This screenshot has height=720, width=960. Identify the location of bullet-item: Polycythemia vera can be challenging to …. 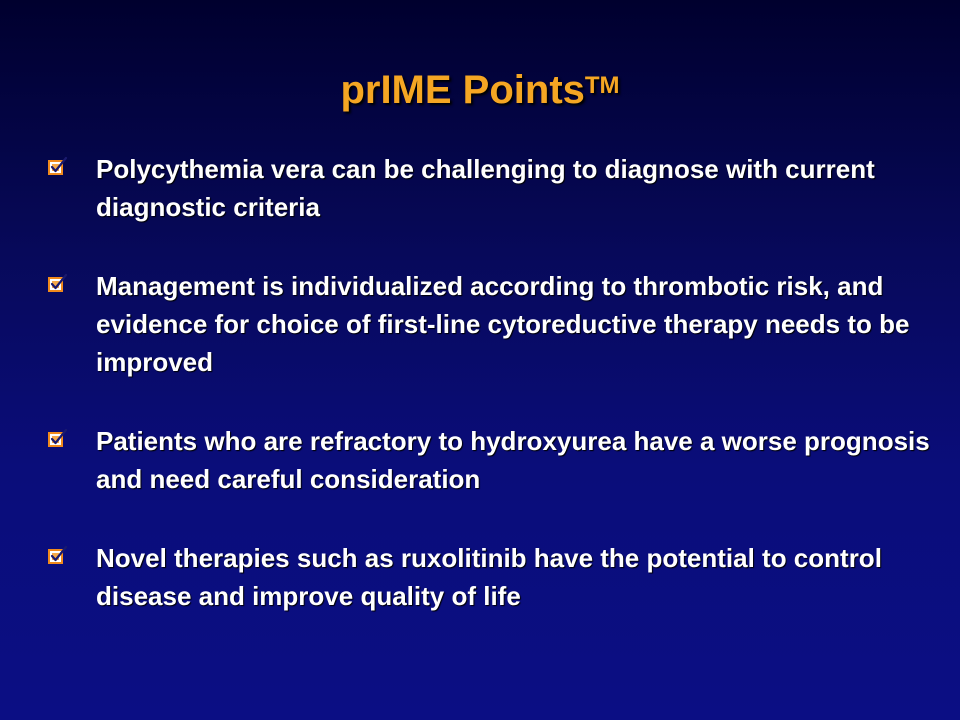
(494, 188).